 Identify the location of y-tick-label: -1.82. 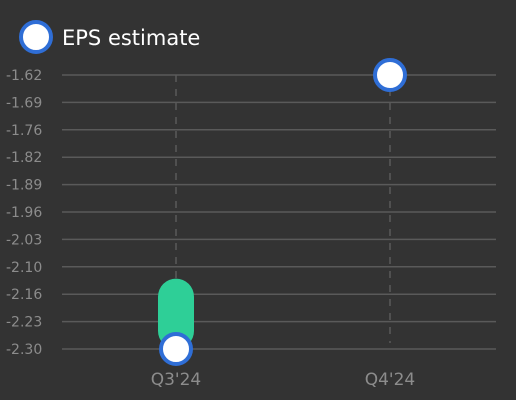
(24, 158).